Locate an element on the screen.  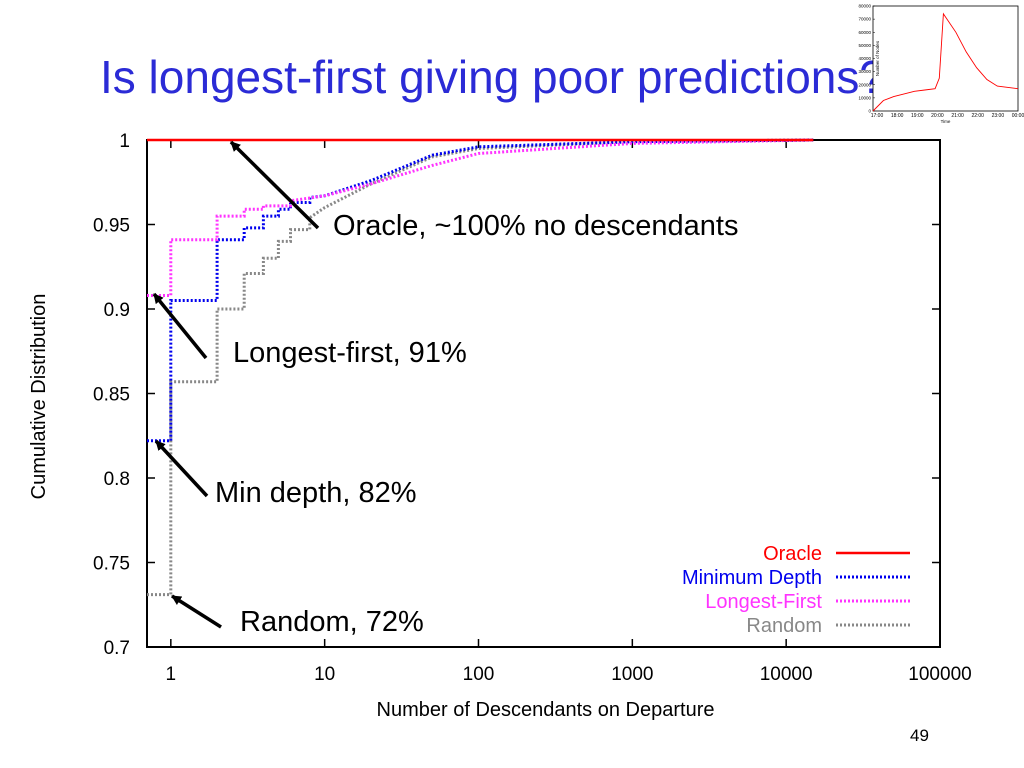
thumb-x-tick-label: 17:00 is located at coordinates (877, 116).